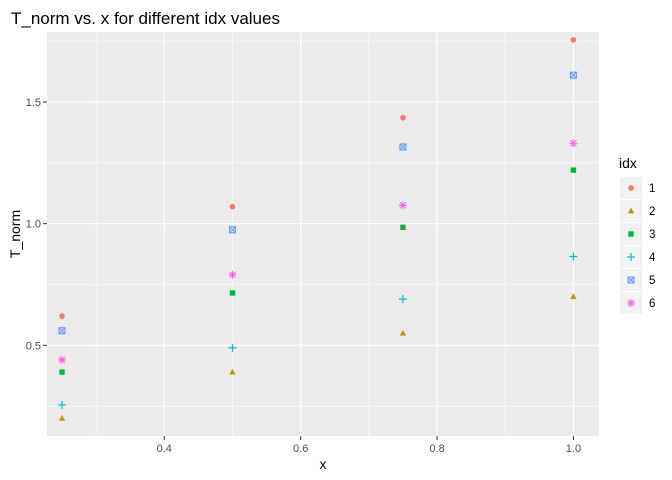 The image size is (672, 480). What do you see at coordinates (652, 189) in the screenshot?
I see `legend-label-1: 1` at bounding box center [652, 189].